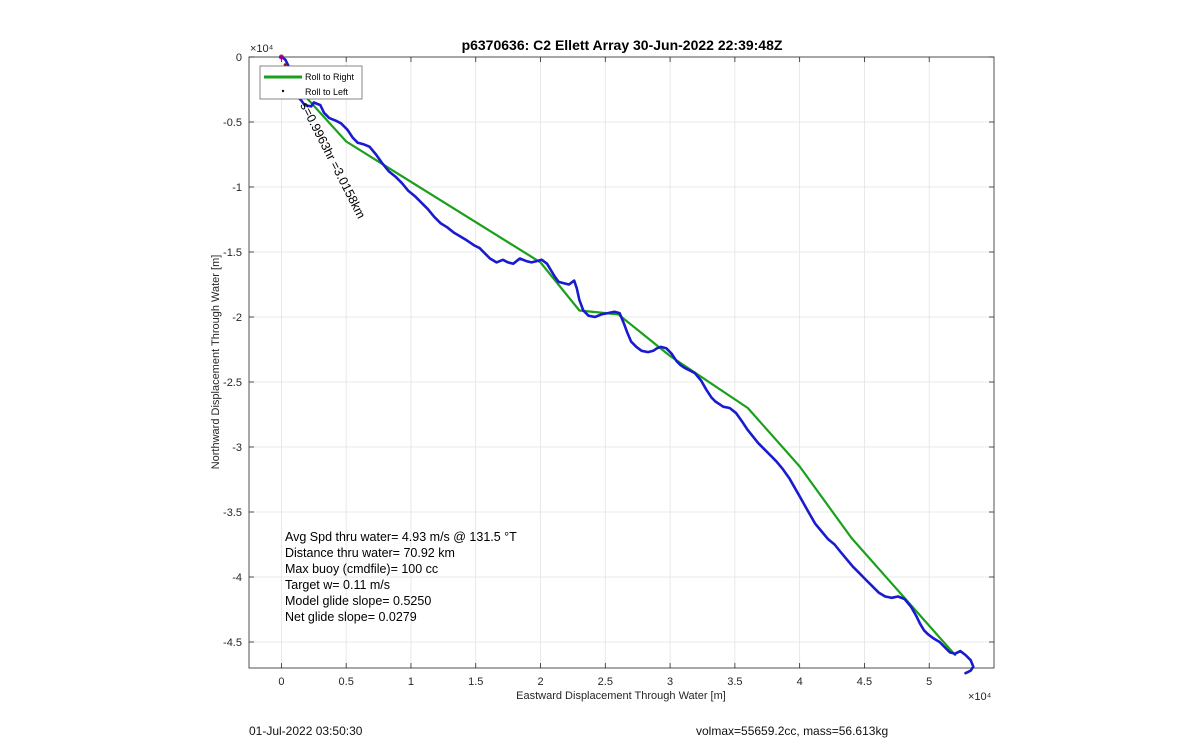 The image size is (1200, 751). I want to click on x-tick-label: 1.5, so click(475, 682).